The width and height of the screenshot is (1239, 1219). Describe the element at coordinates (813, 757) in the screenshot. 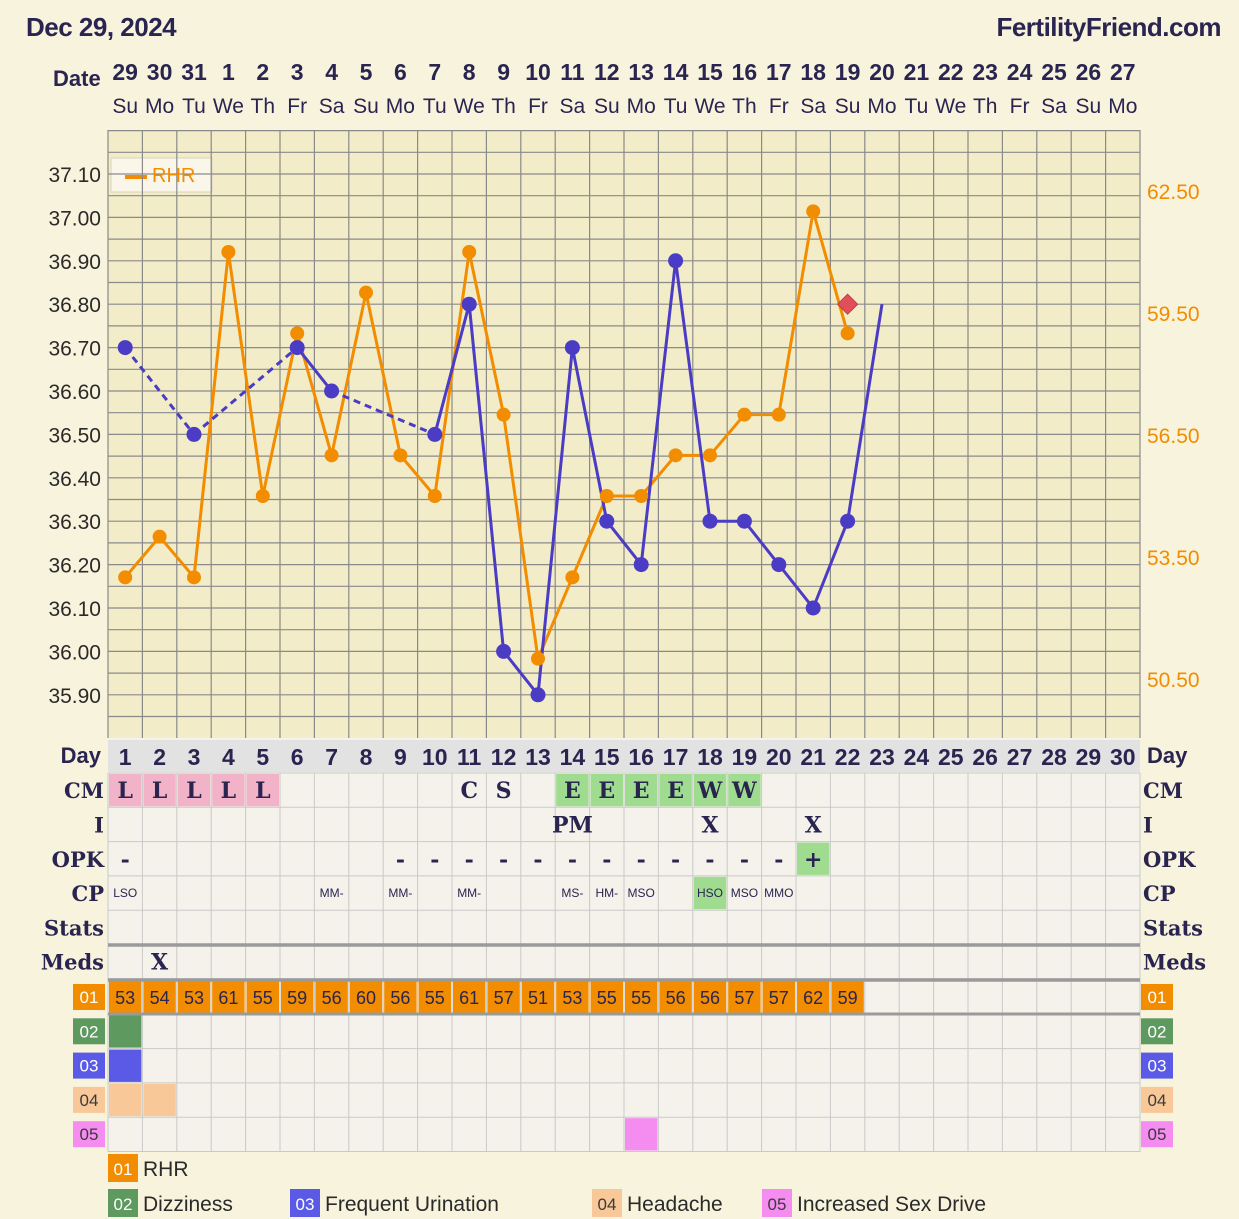

I see `day-number: 21` at that location.